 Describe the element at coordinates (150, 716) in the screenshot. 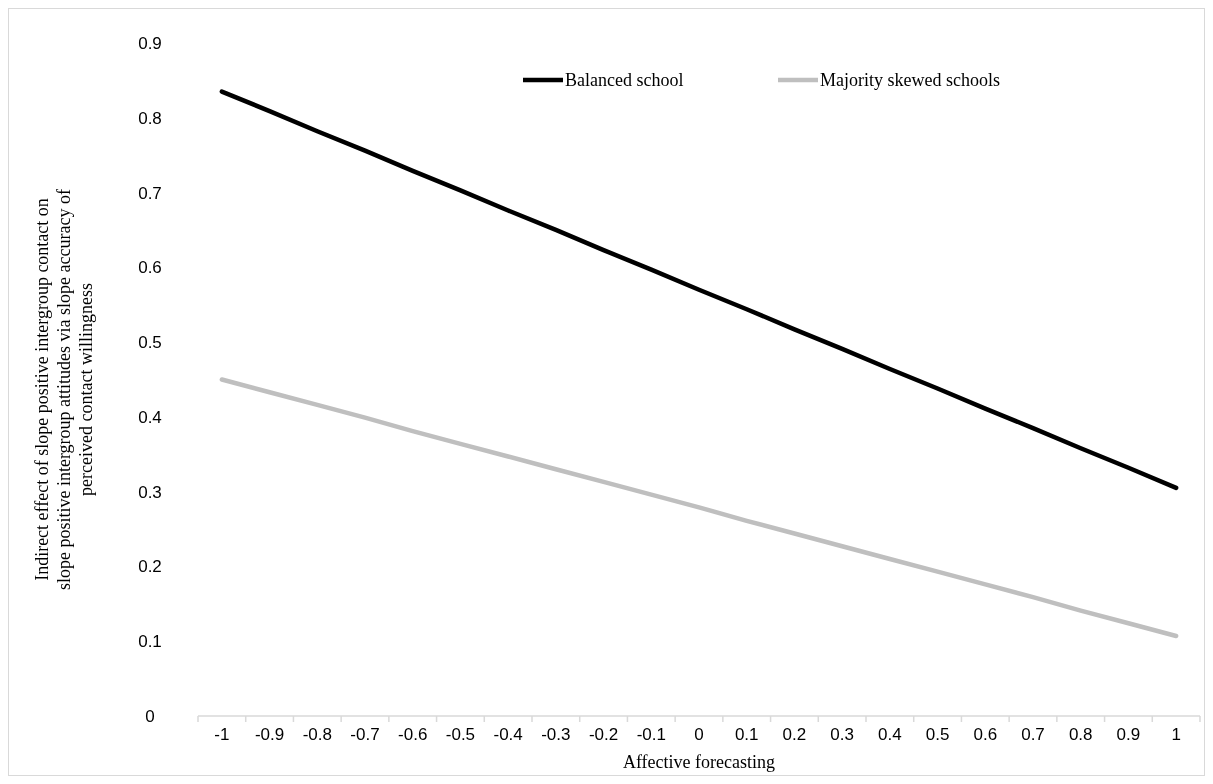

I see `y-tick-label: 0` at that location.